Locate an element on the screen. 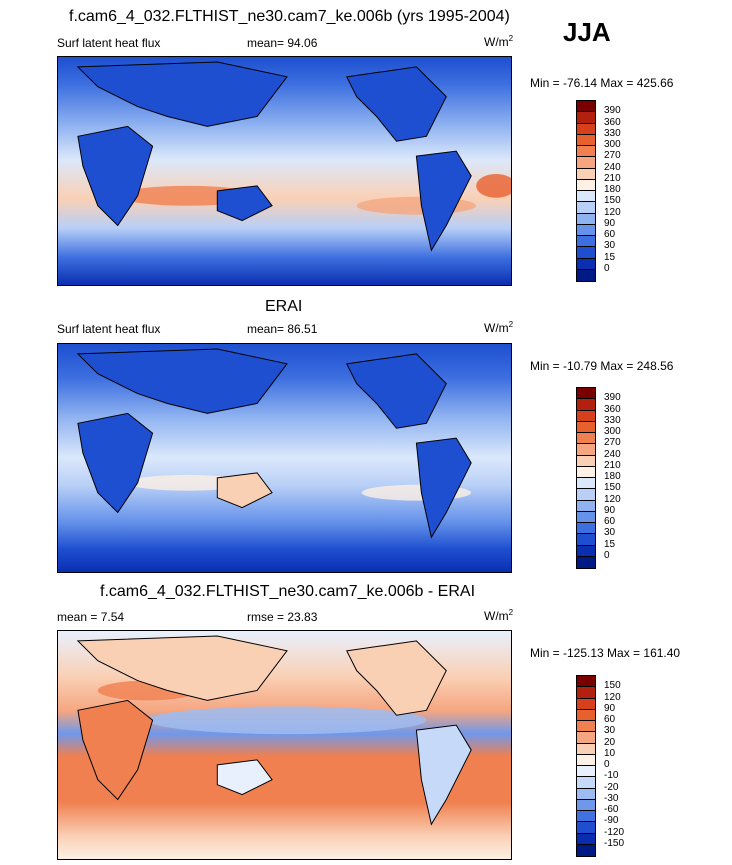 Image resolution: width=732 pixels, height=865 pixels. season-label: JJA is located at coordinates (587, 32).